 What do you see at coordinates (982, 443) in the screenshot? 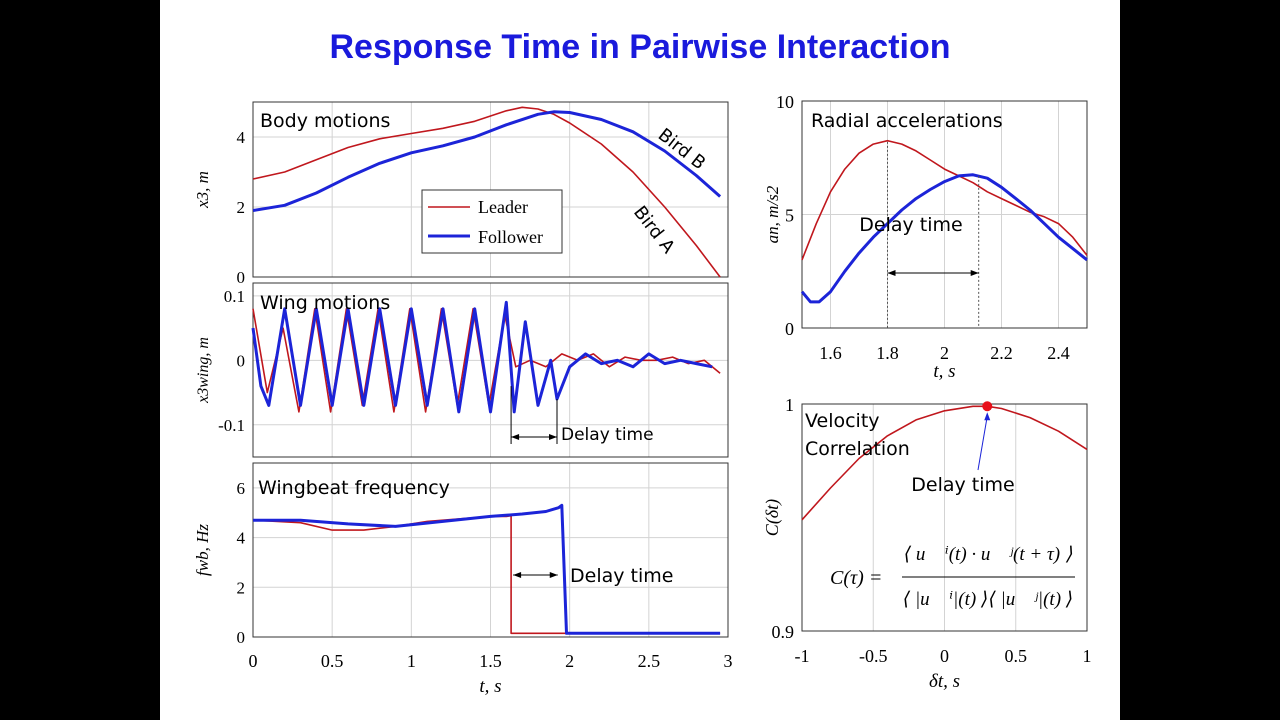
I see `peak-pointer-line` at bounding box center [982, 443].